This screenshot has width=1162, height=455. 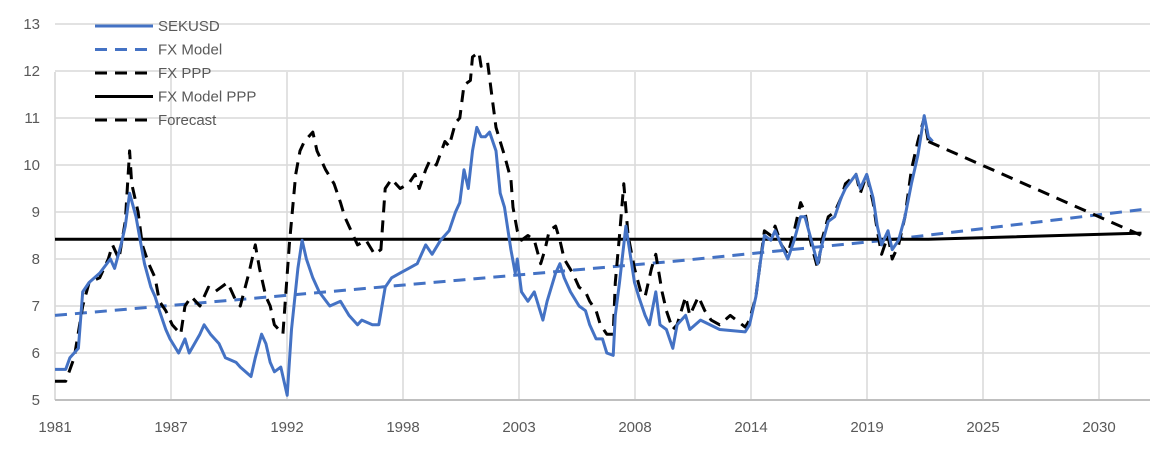 What do you see at coordinates (576, 427) in the screenshot?
I see `x-axis-ticks: 1981 1987 1992 1998 2003 2008 2014 2019 2025 2030` at bounding box center [576, 427].